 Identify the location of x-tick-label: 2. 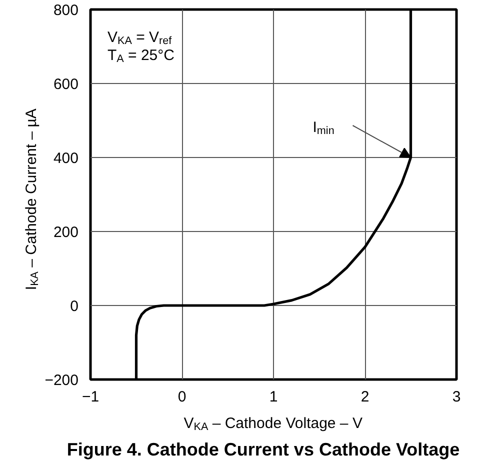
(365, 397).